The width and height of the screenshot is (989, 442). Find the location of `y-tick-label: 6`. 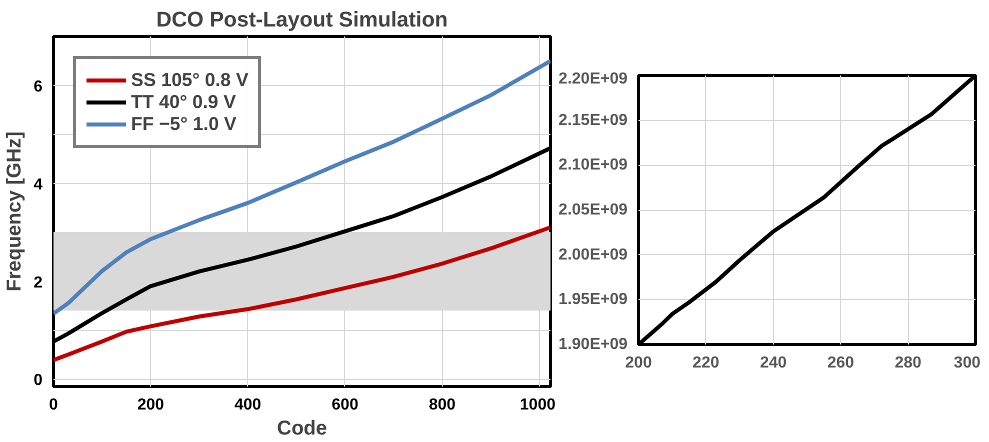

y-tick-label: 6 is located at coordinates (38, 87).